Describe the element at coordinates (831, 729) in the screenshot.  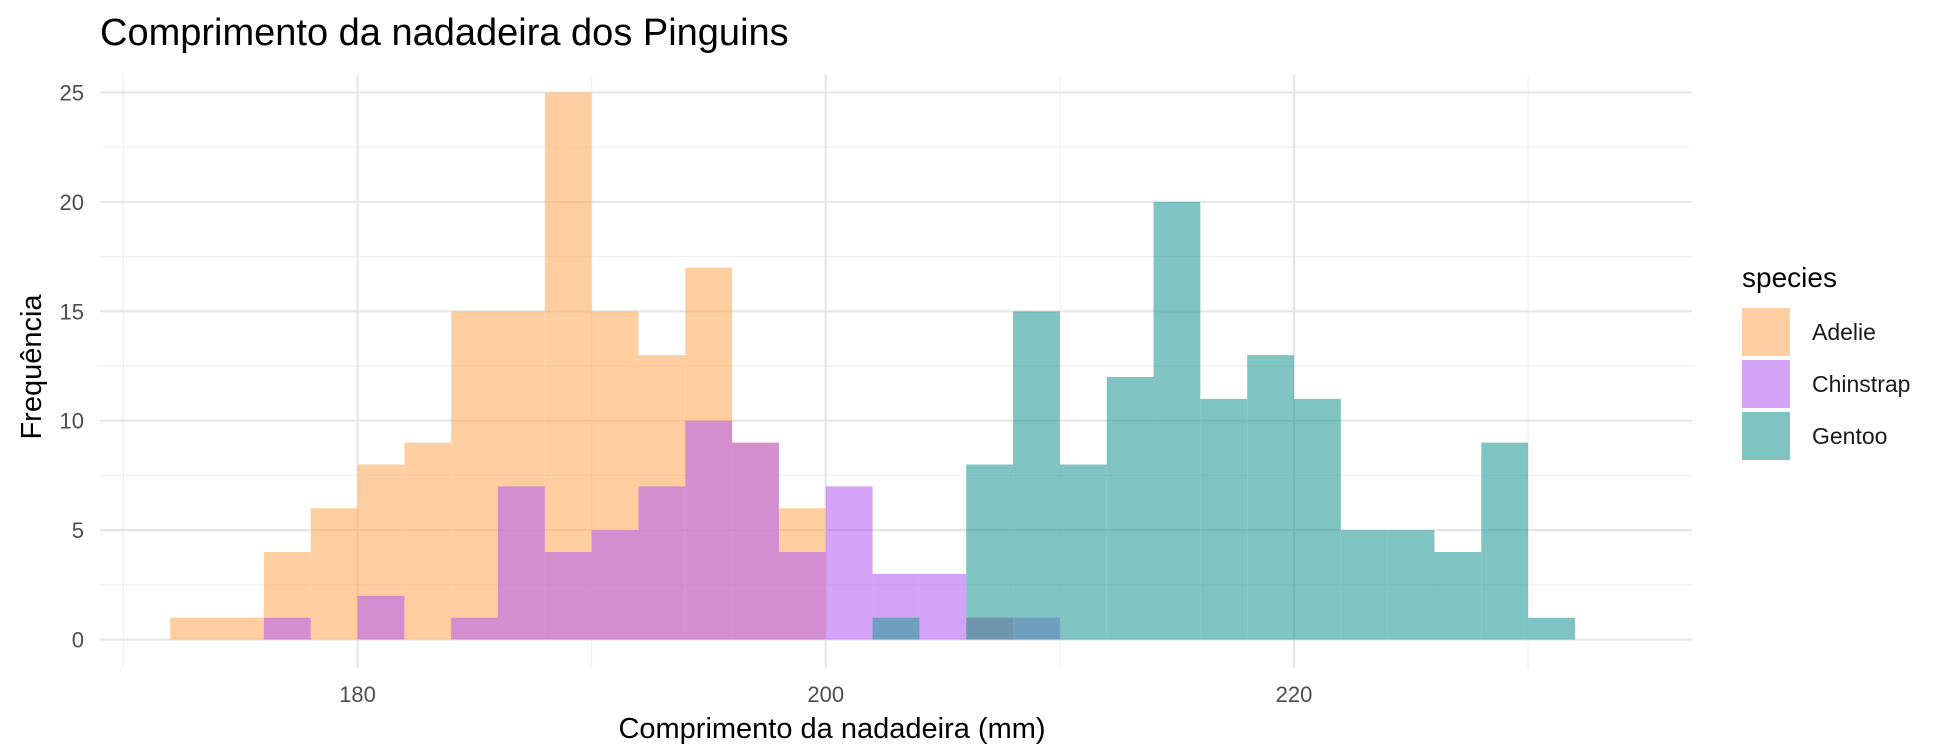
I see `x-axis-label: Comprimento da nadadeira (mm)` at that location.